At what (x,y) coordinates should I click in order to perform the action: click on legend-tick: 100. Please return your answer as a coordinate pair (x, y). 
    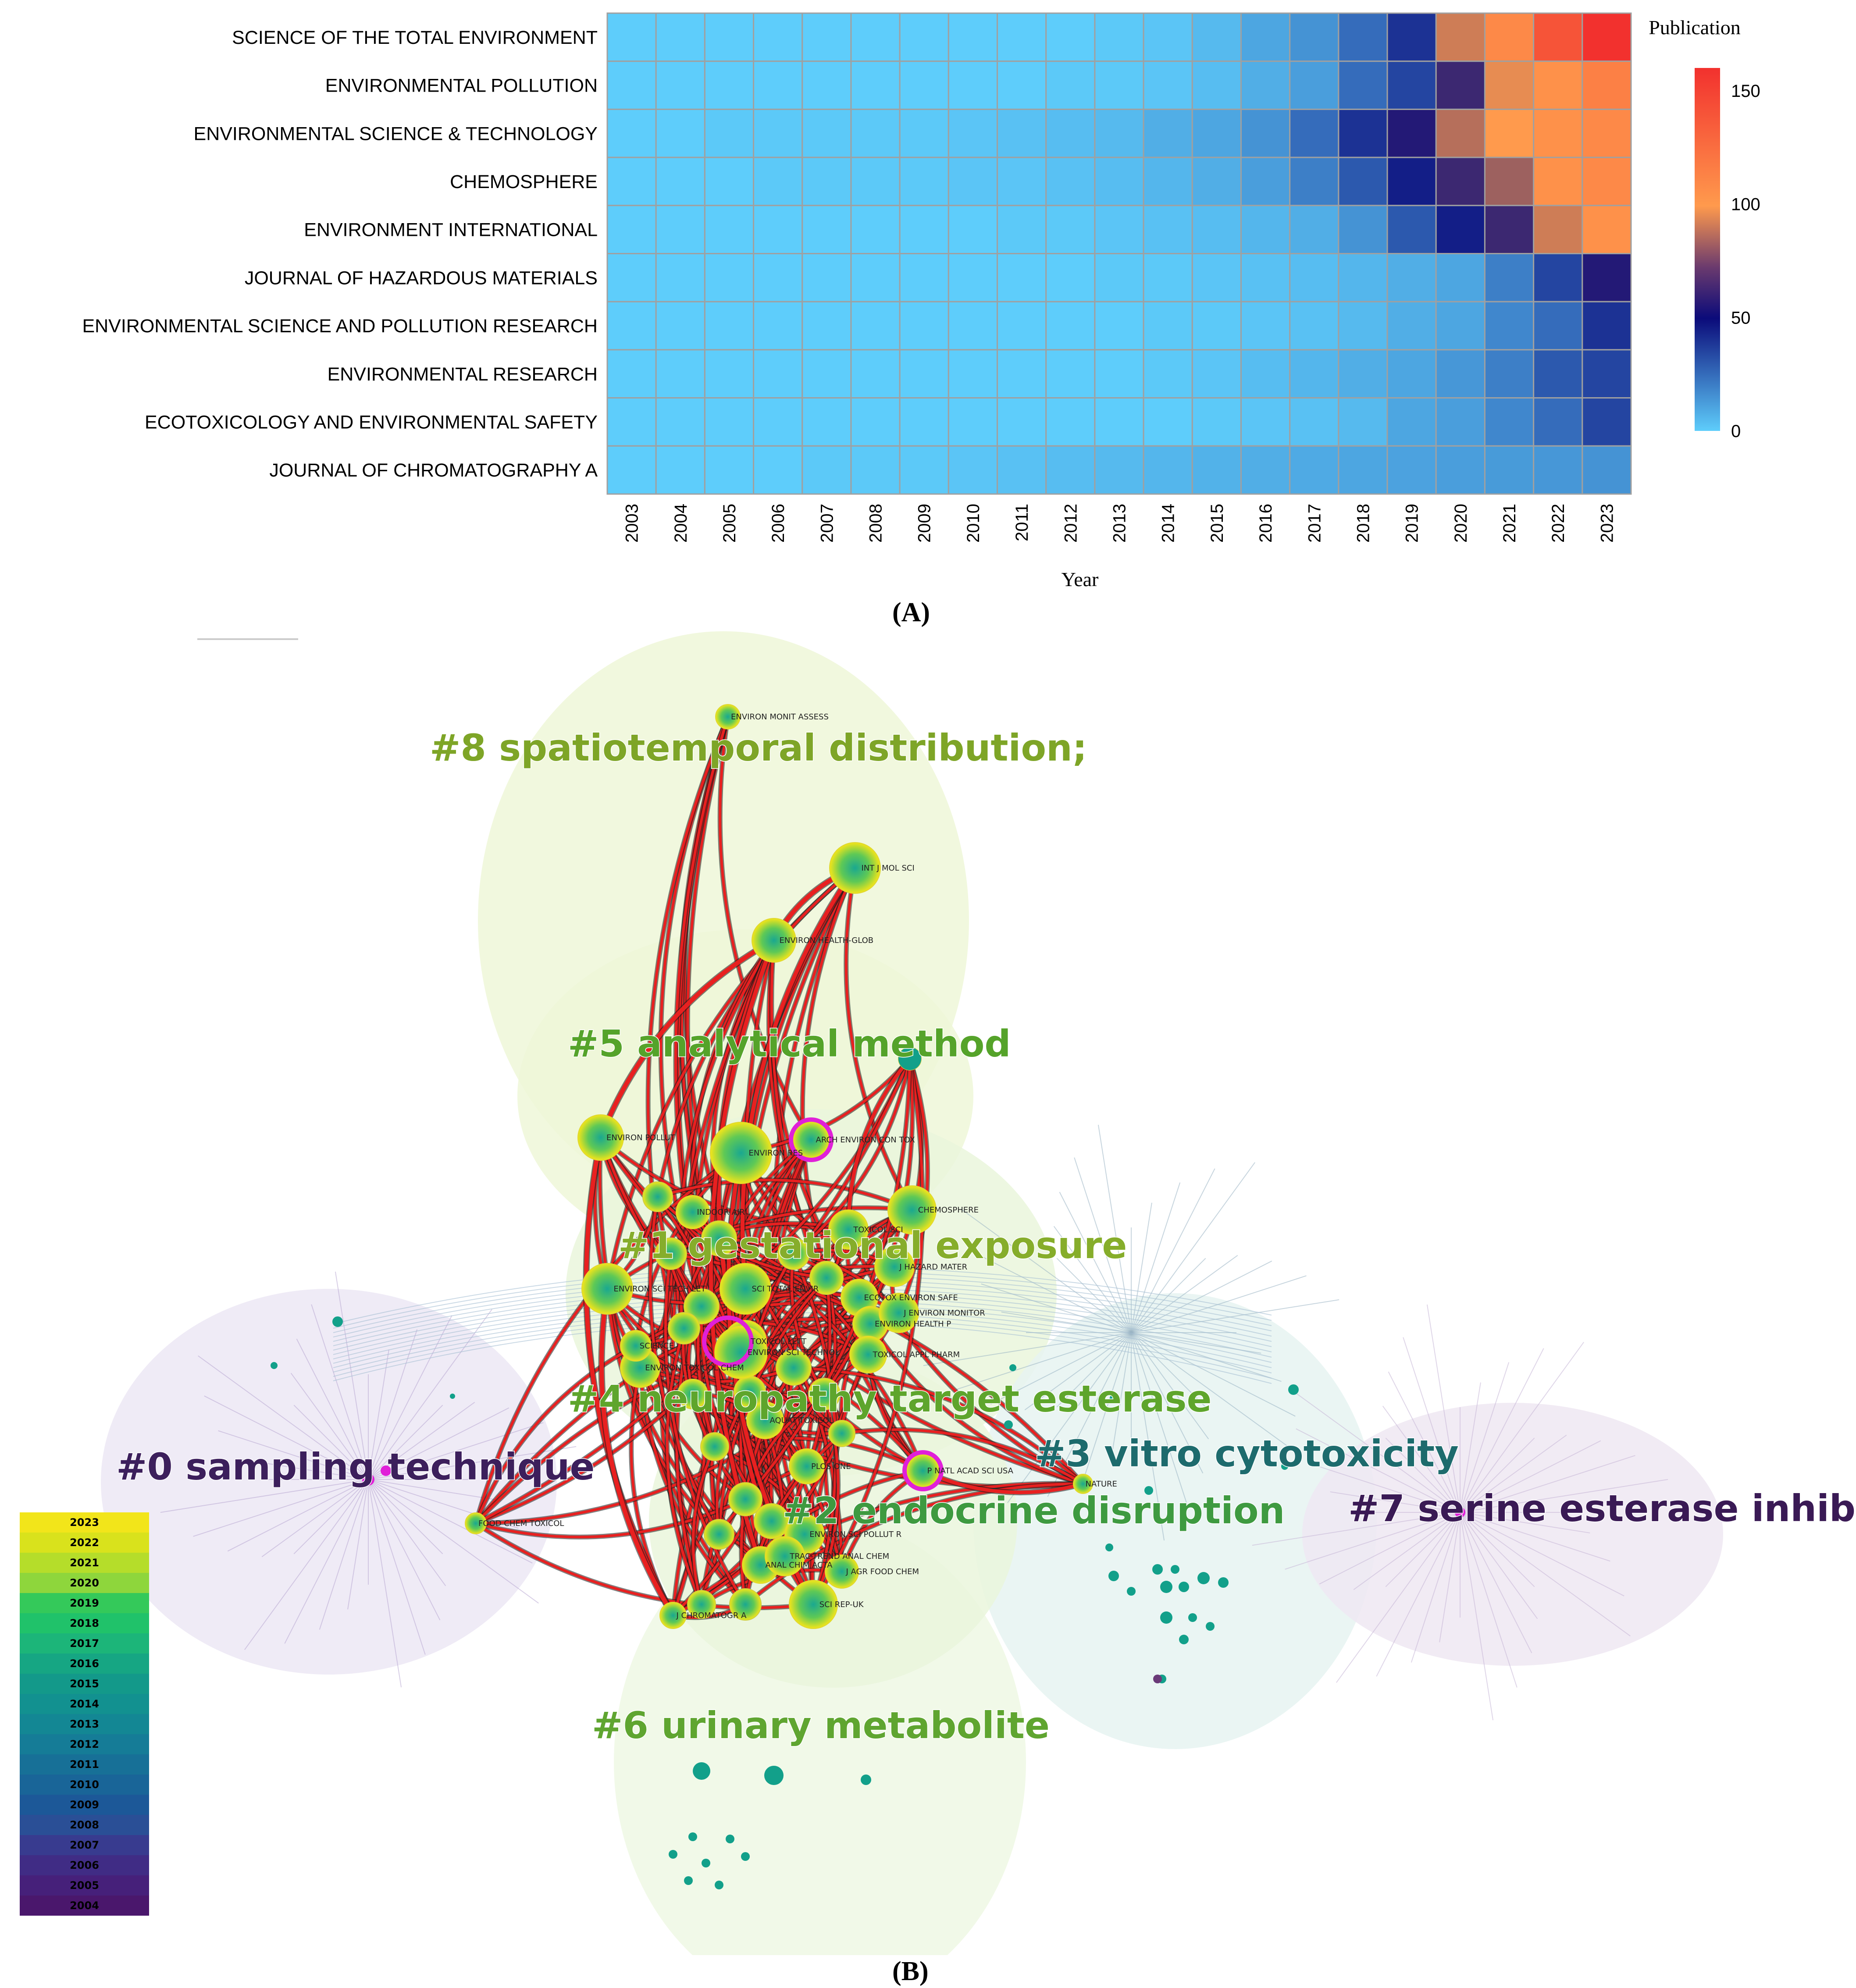
    Looking at the image, I should click on (1745, 204).